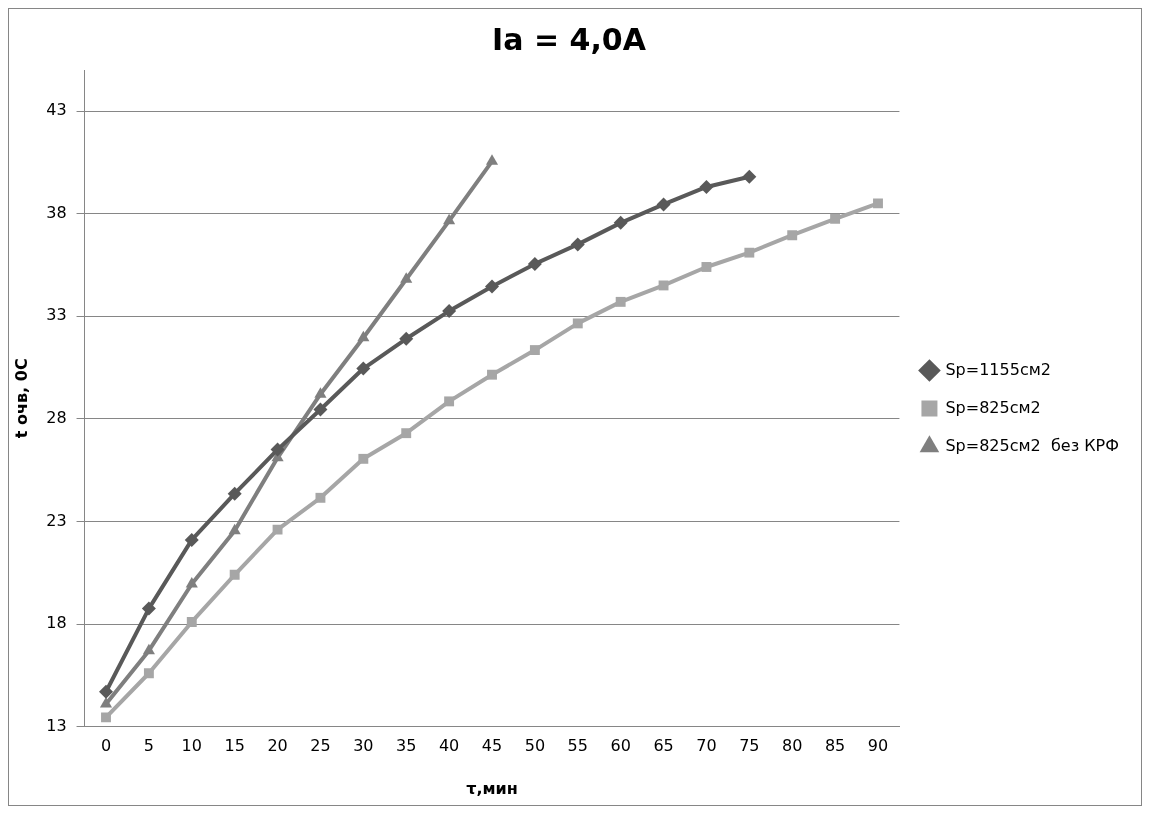 The height and width of the screenshot is (814, 1151). I want to click on y-tick-label: 38, so click(56, 212).